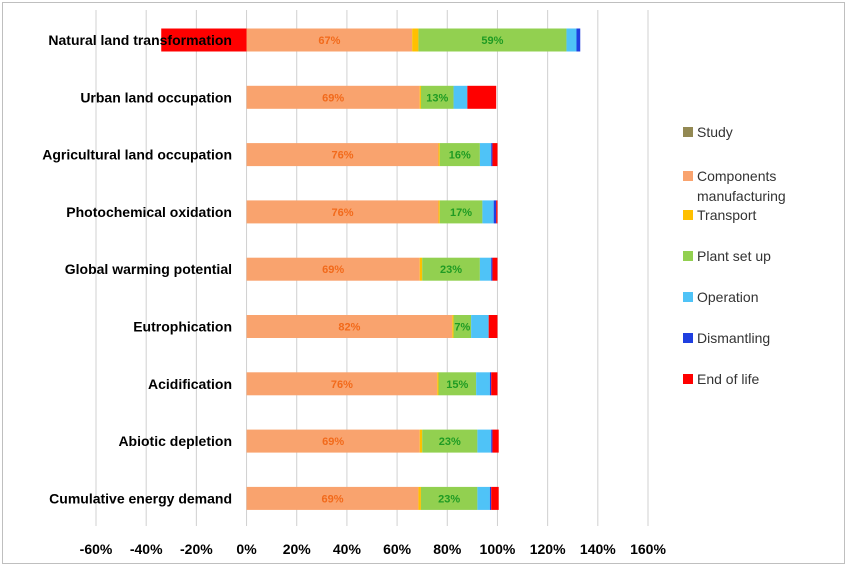  What do you see at coordinates (297, 549) in the screenshot?
I see `x-tick-label: 20%` at bounding box center [297, 549].